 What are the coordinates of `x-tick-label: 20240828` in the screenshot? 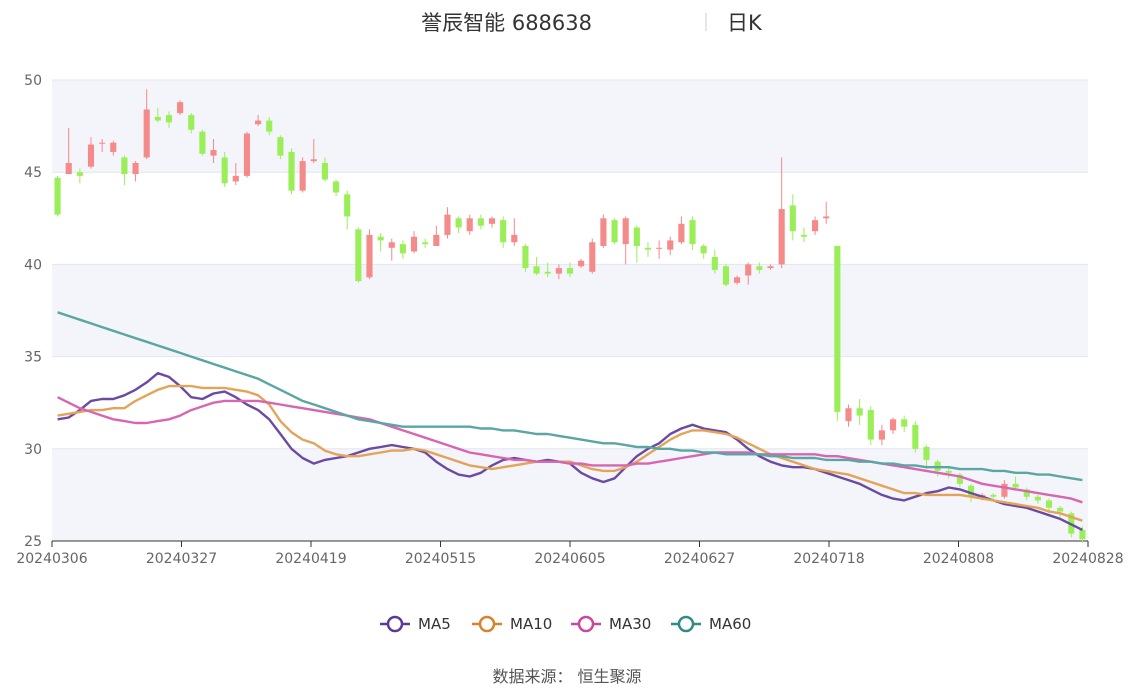 It's located at (1087, 559).